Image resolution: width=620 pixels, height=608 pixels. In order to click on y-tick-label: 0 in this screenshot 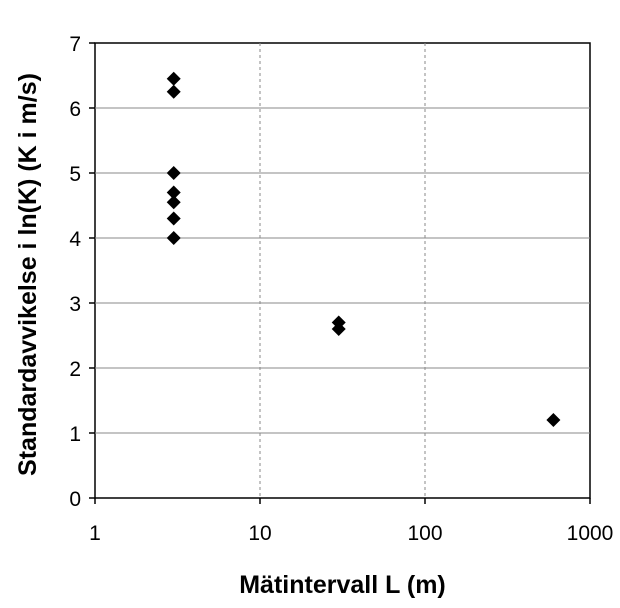, I will do `click(75, 499)`.